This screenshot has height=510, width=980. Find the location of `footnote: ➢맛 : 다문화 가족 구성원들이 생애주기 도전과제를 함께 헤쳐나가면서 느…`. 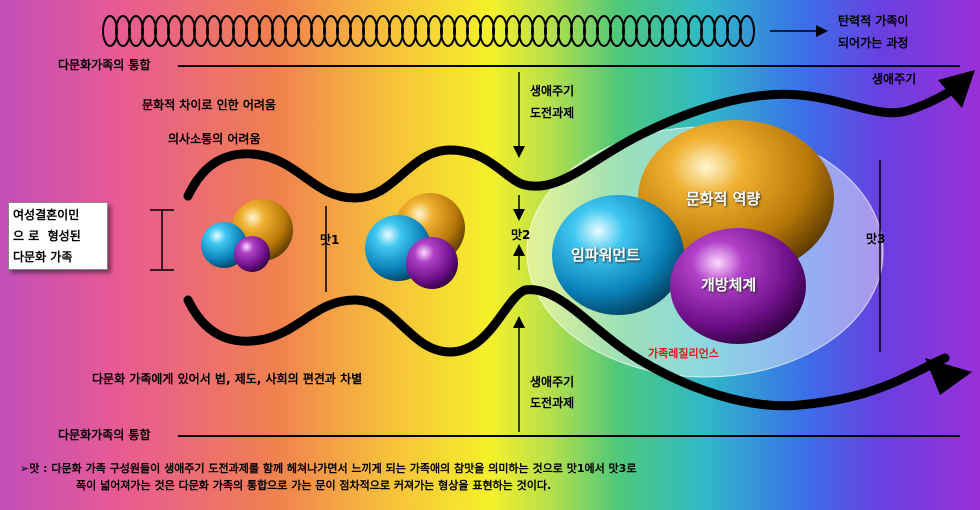

footnote: ➢맛 : 다문화 가족 구성원들이 생애주기 도전과제를 함께 헤쳐나가면서 느… is located at coordinates (495, 477).